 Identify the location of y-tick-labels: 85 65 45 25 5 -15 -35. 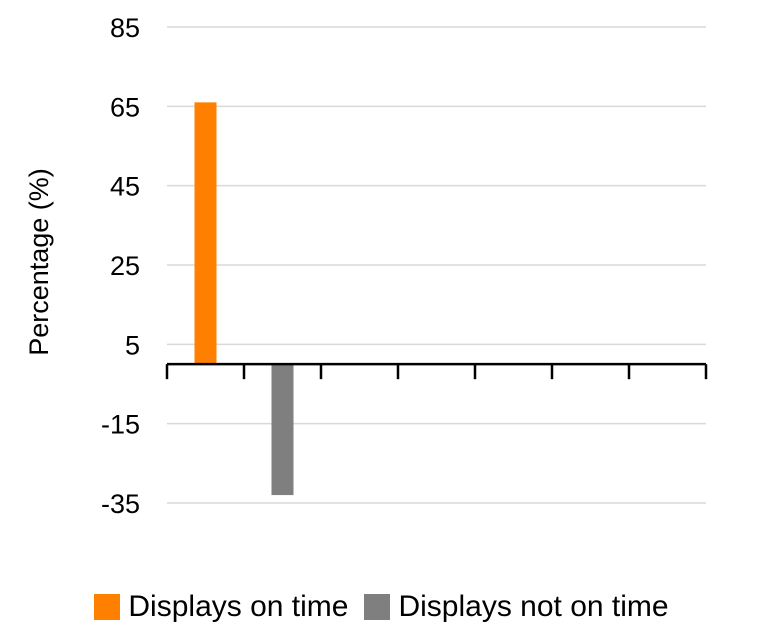
(120, 266).